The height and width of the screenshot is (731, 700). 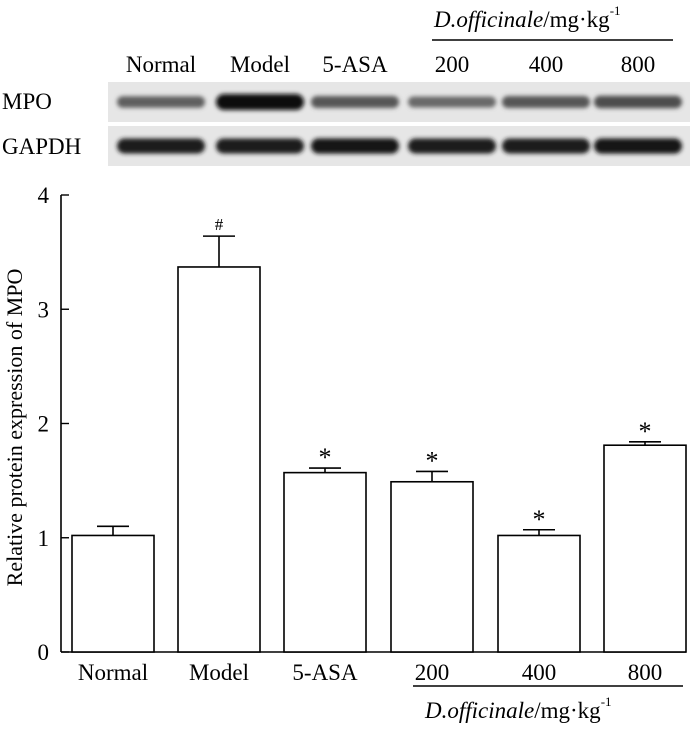 What do you see at coordinates (219, 224) in the screenshot?
I see `significance-marker: #` at bounding box center [219, 224].